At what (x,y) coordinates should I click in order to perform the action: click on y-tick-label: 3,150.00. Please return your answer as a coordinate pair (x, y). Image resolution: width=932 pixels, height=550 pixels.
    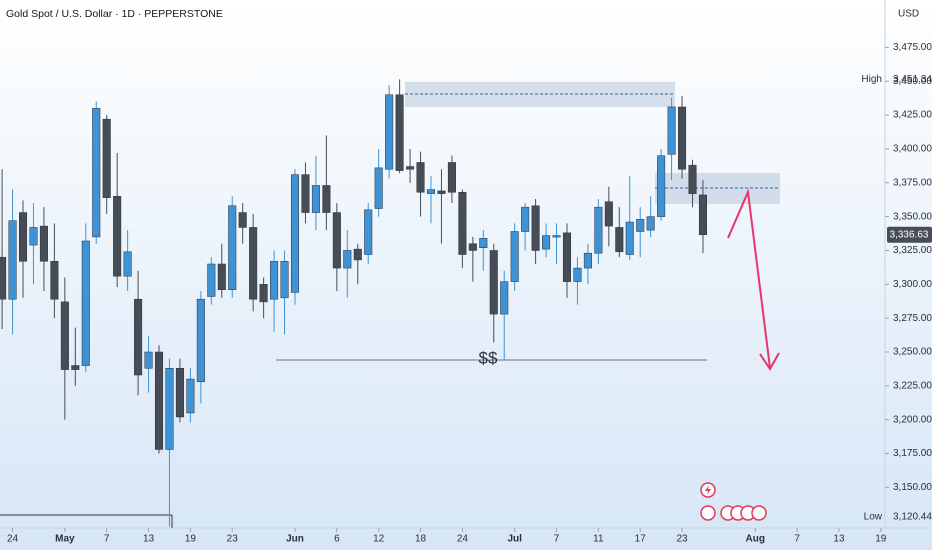
    Looking at the image, I should click on (912, 487).